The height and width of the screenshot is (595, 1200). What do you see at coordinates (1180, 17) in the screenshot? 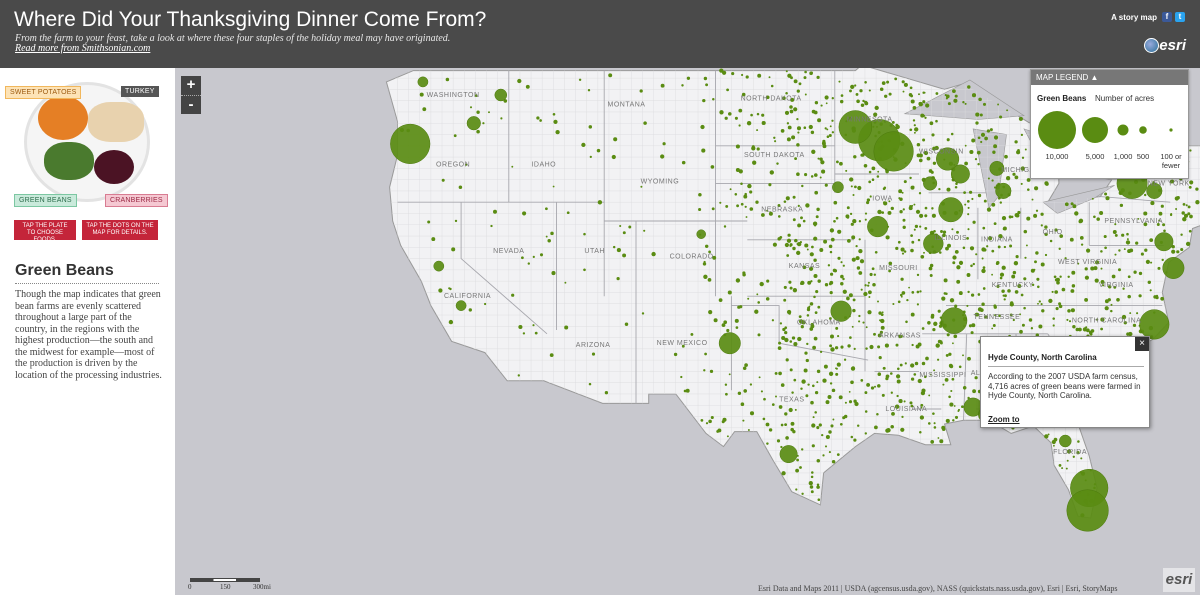
I see `twitter-icon: t` at bounding box center [1180, 17].